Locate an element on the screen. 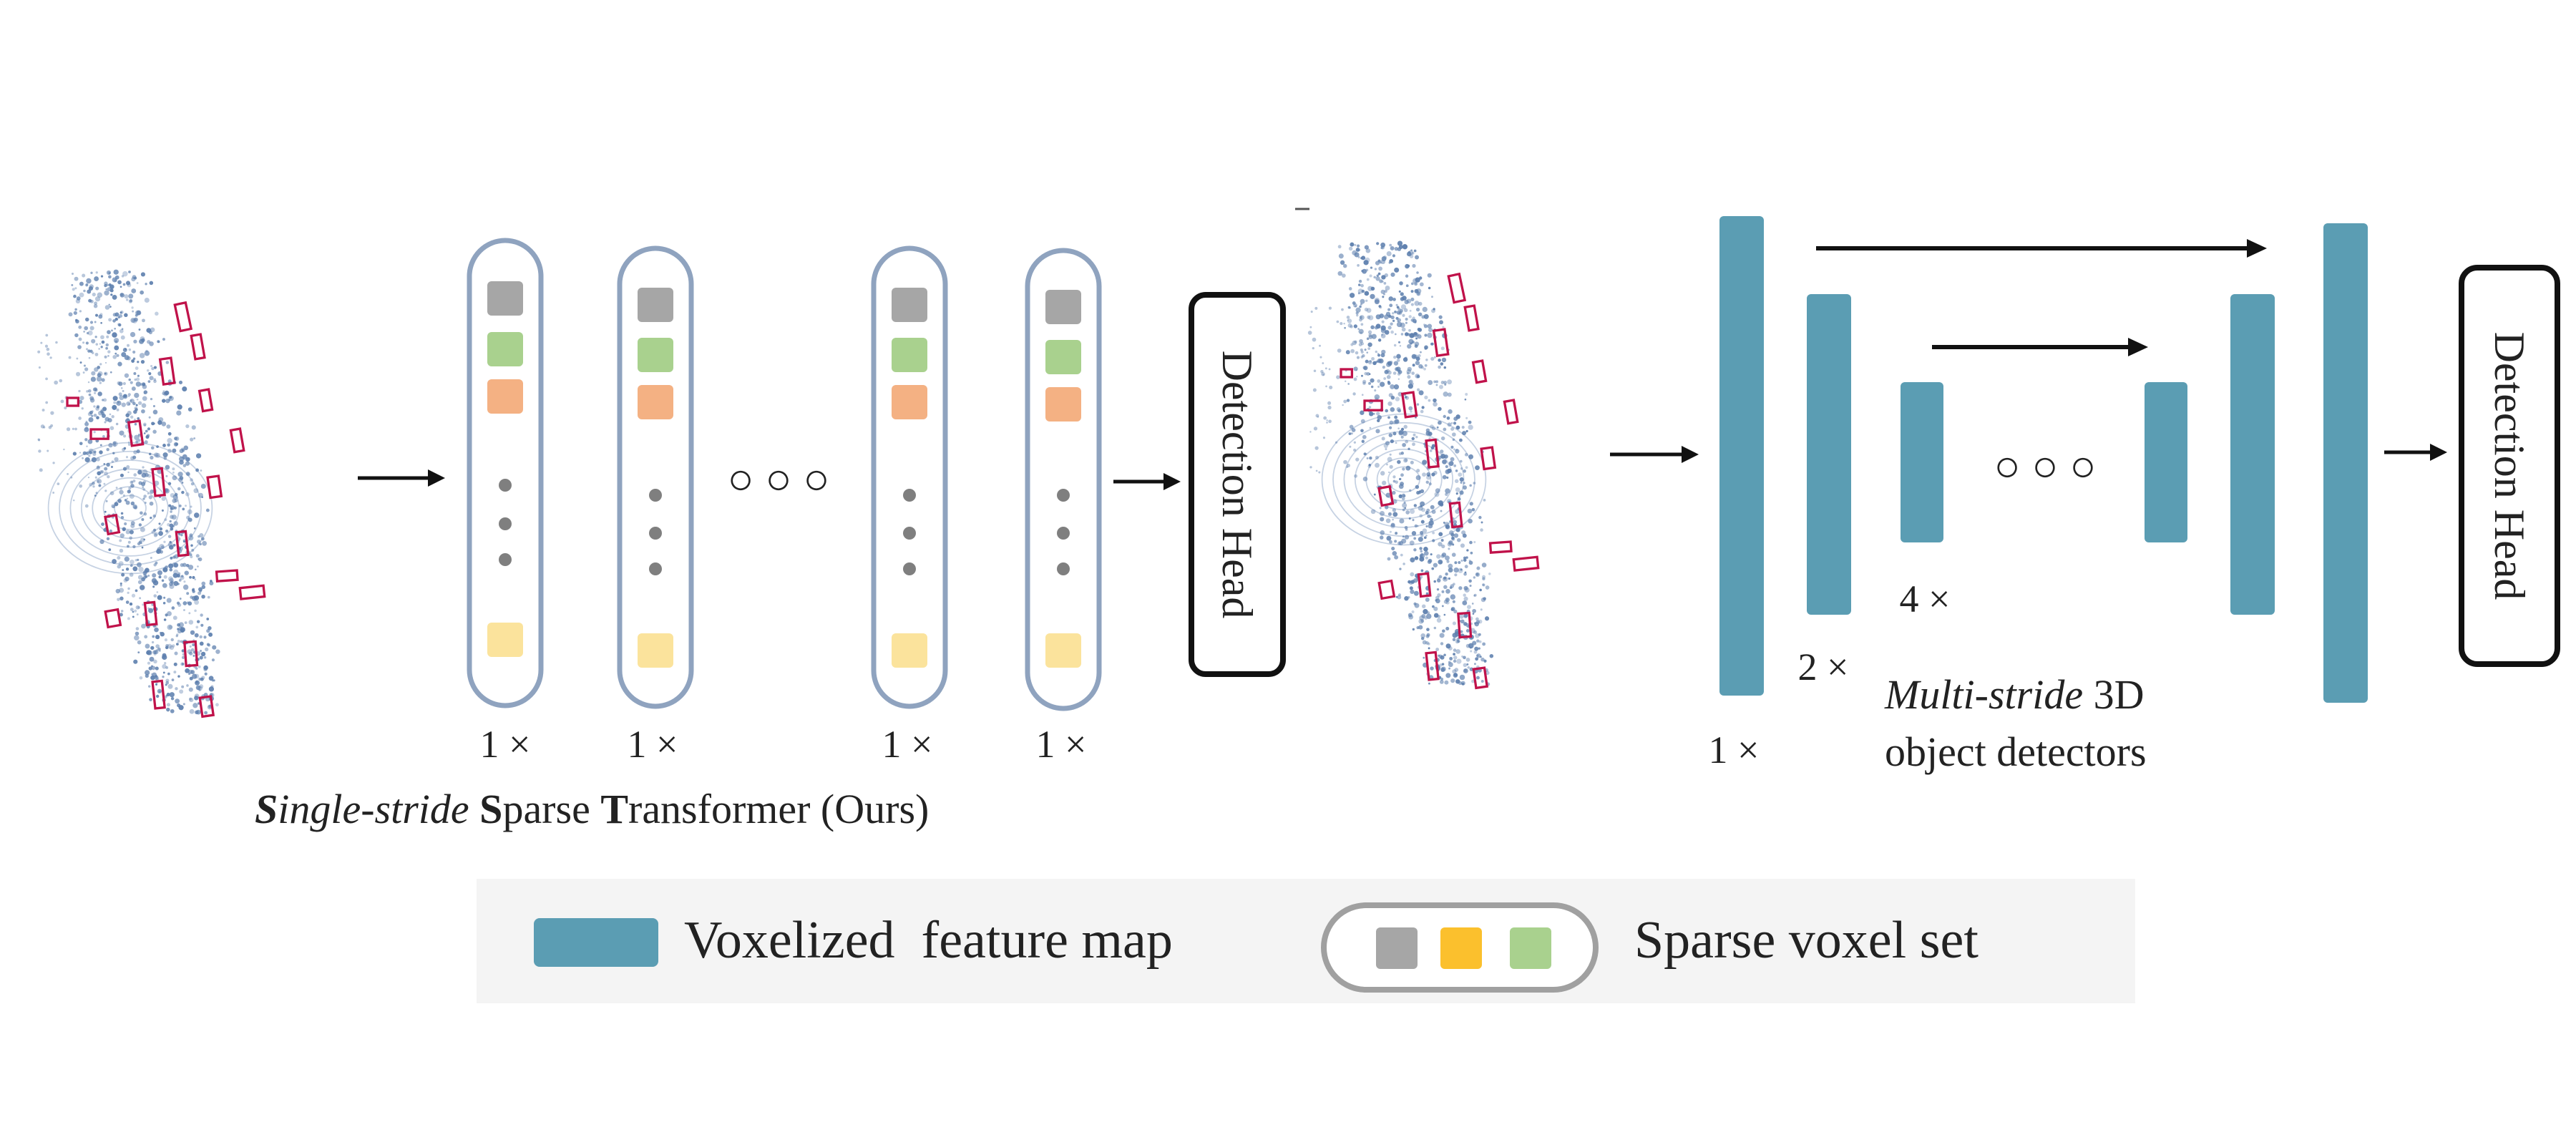 This screenshot has width=2576, height=1145. feature-map-stack is located at coordinates (2043, 459).